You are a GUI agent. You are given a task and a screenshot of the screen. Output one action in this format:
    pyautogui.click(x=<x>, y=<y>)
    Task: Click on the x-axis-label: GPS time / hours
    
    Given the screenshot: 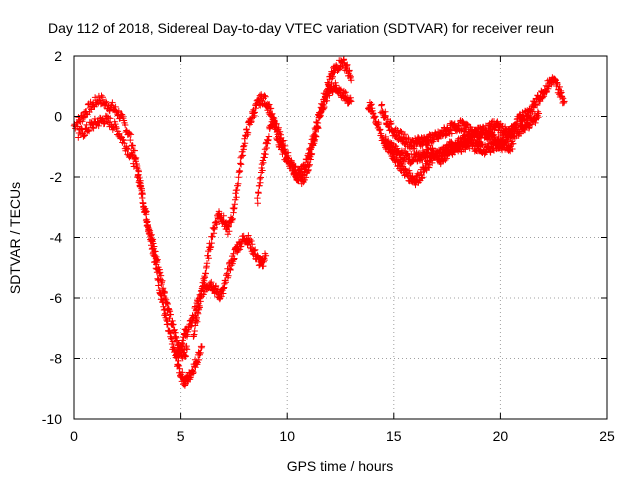 What is the action you would take?
    pyautogui.click(x=340, y=466)
    